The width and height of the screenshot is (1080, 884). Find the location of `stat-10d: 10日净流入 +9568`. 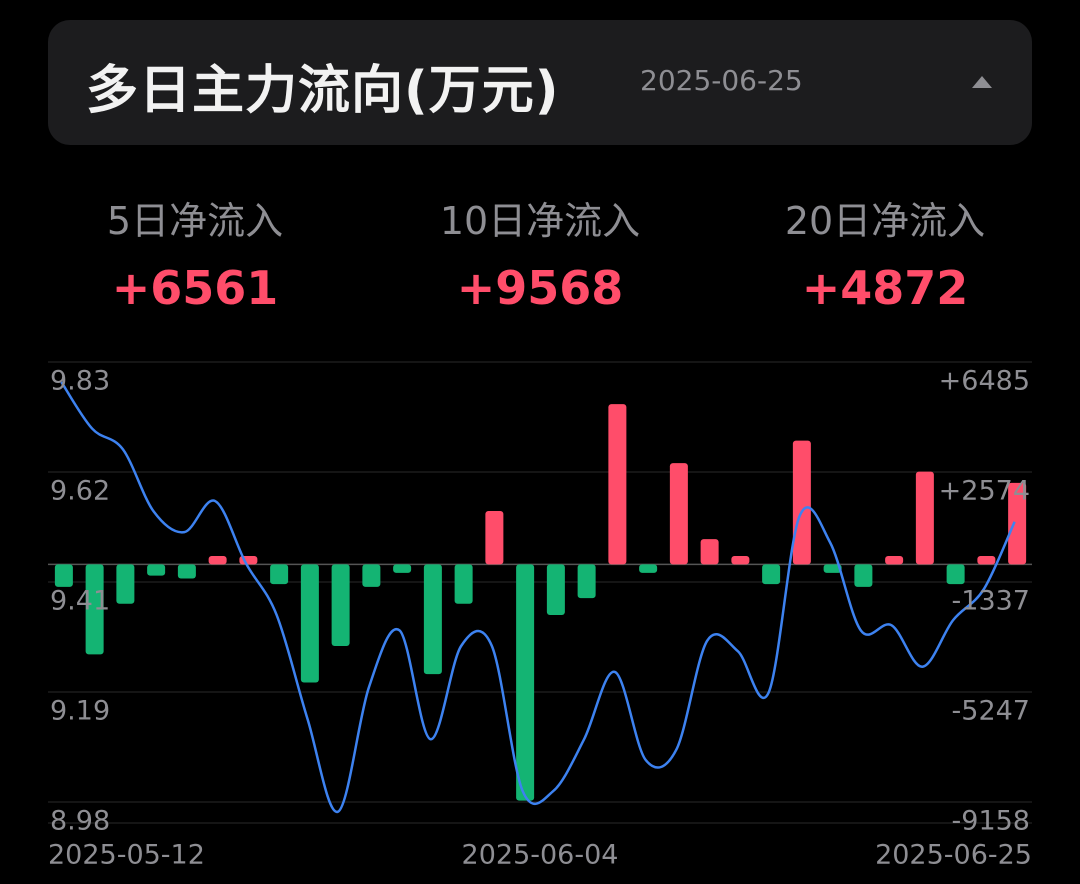

stat-10d: 10日净流入 +9568 is located at coordinates (540, 252).